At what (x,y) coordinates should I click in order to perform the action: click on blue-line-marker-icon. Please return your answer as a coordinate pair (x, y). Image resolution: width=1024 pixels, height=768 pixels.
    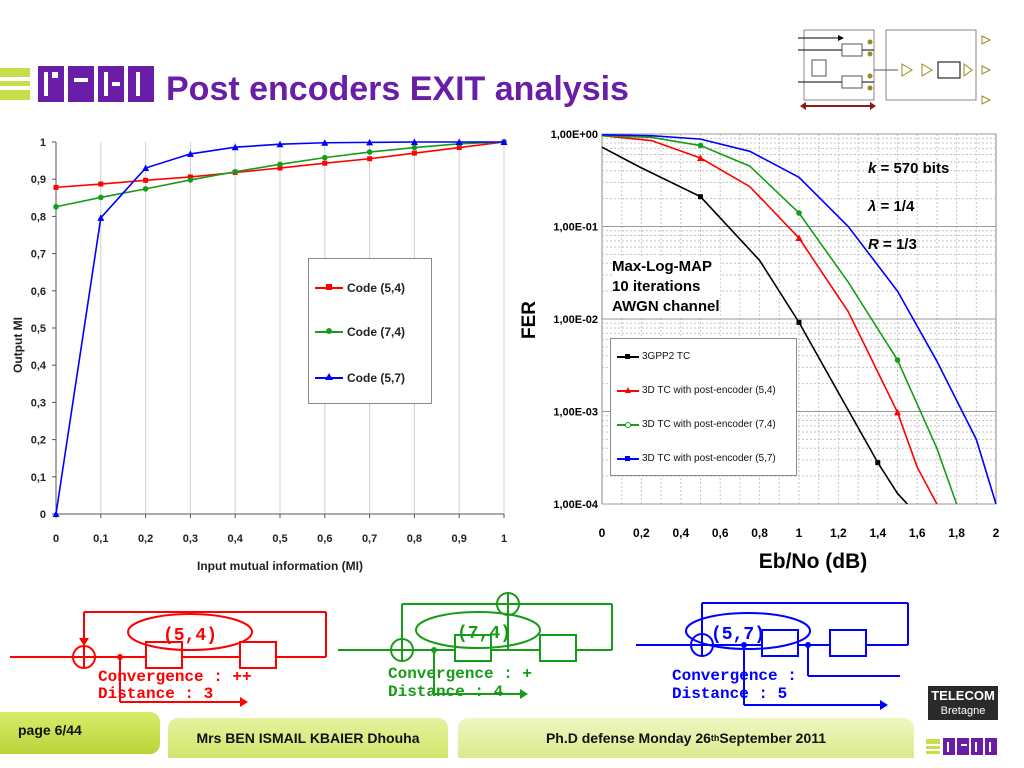
    Looking at the image, I should click on (628, 459).